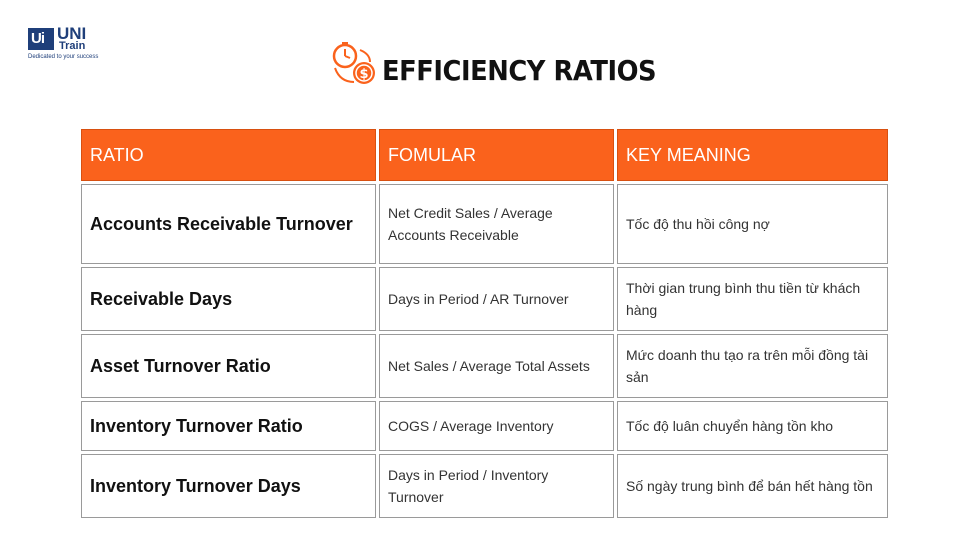 Image resolution: width=960 pixels, height=540 pixels. Describe the element at coordinates (496, 299) in the screenshot. I see `formula-cell: Days in Period / AR Turnover` at that location.